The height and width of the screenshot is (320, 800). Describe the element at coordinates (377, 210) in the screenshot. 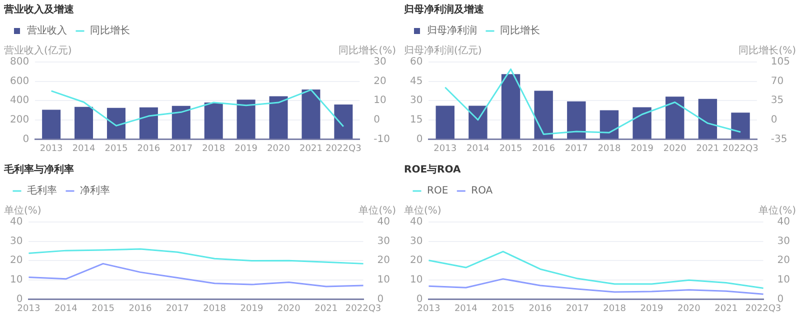

I see `y2-axis-title: 单位(%)` at that location.